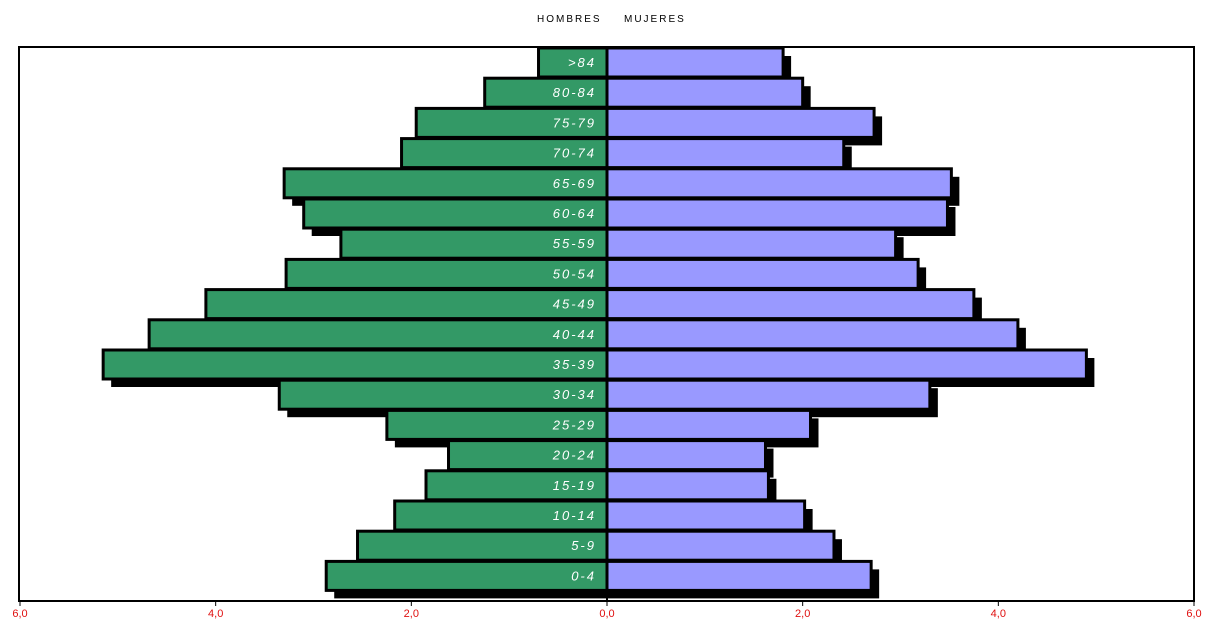  I want to click on age-label-5-9: 5-9, so click(583, 545).